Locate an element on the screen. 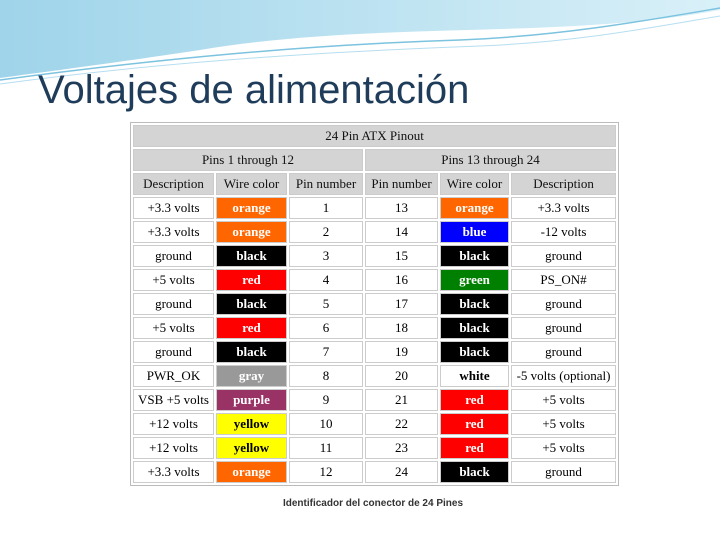 The image size is (720, 540). description: PS_ON# is located at coordinates (564, 280).